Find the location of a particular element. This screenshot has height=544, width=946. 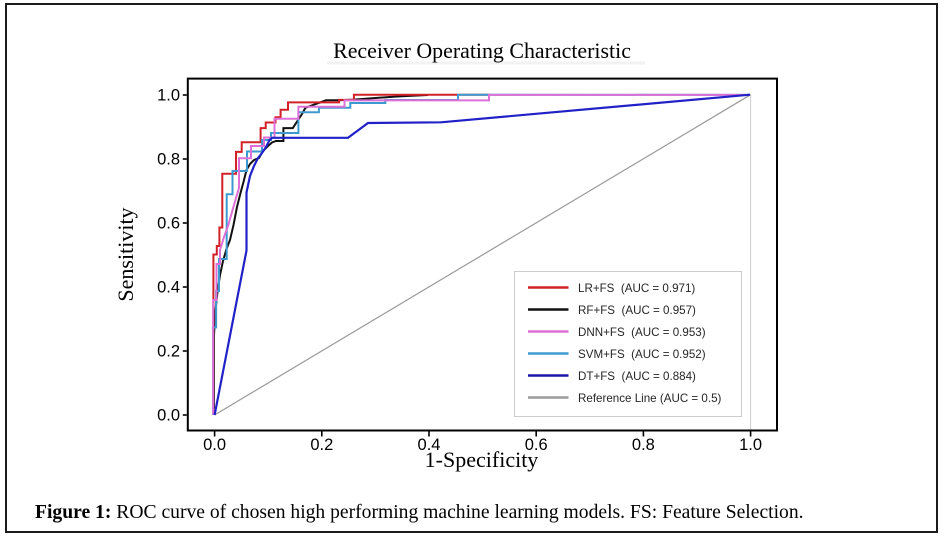

svg-text: DNN+FS (AUC = 0.953) is located at coordinates (642, 332).